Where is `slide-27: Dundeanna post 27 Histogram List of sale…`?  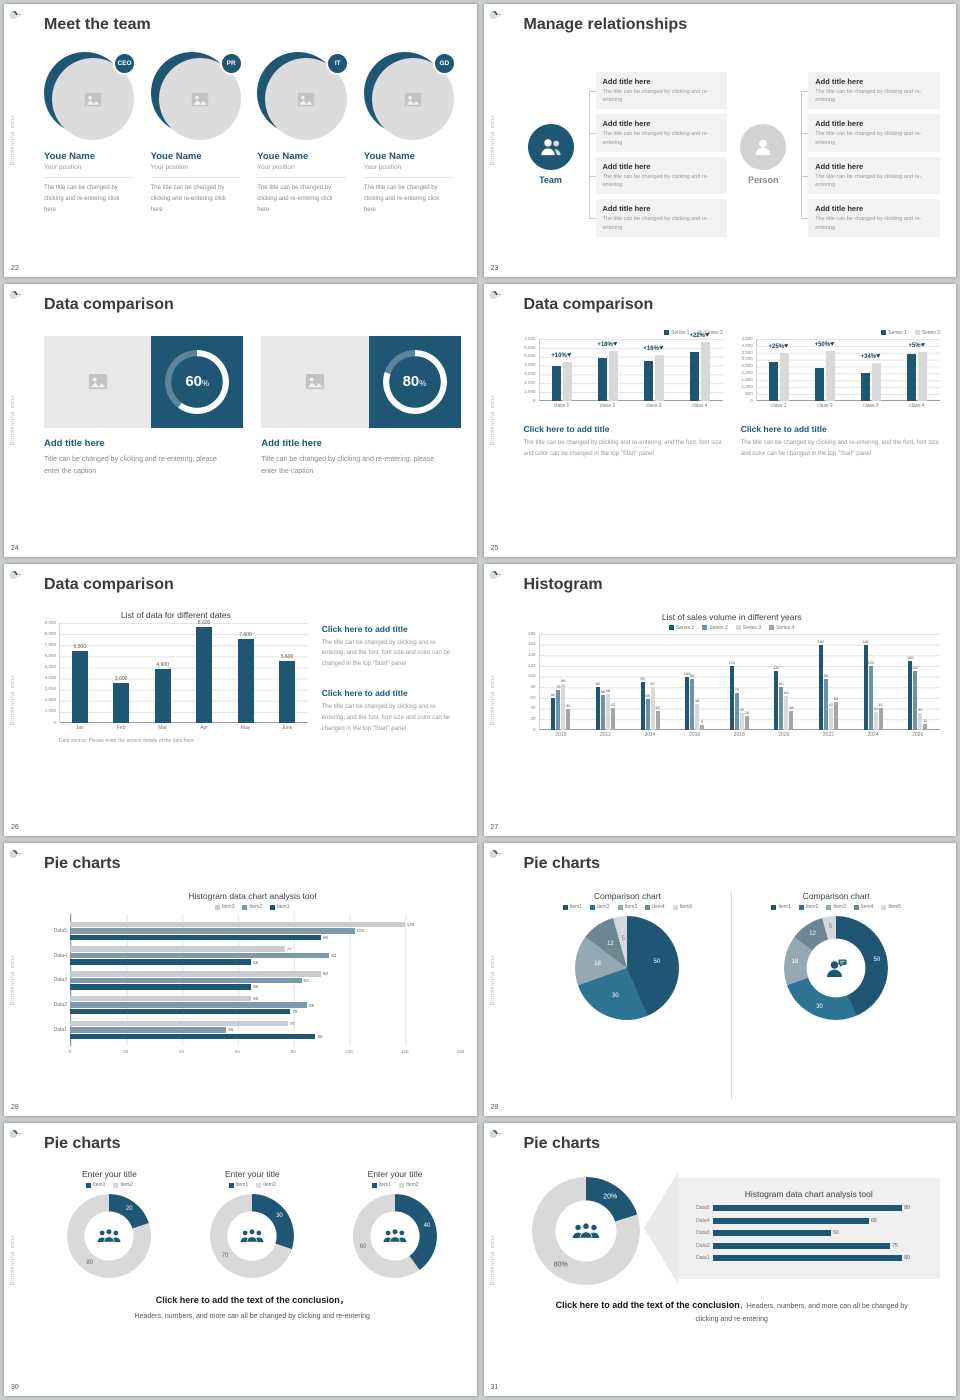 slide-27: Dundeanna post 27 Histogram List of sale… is located at coordinates (719, 700).